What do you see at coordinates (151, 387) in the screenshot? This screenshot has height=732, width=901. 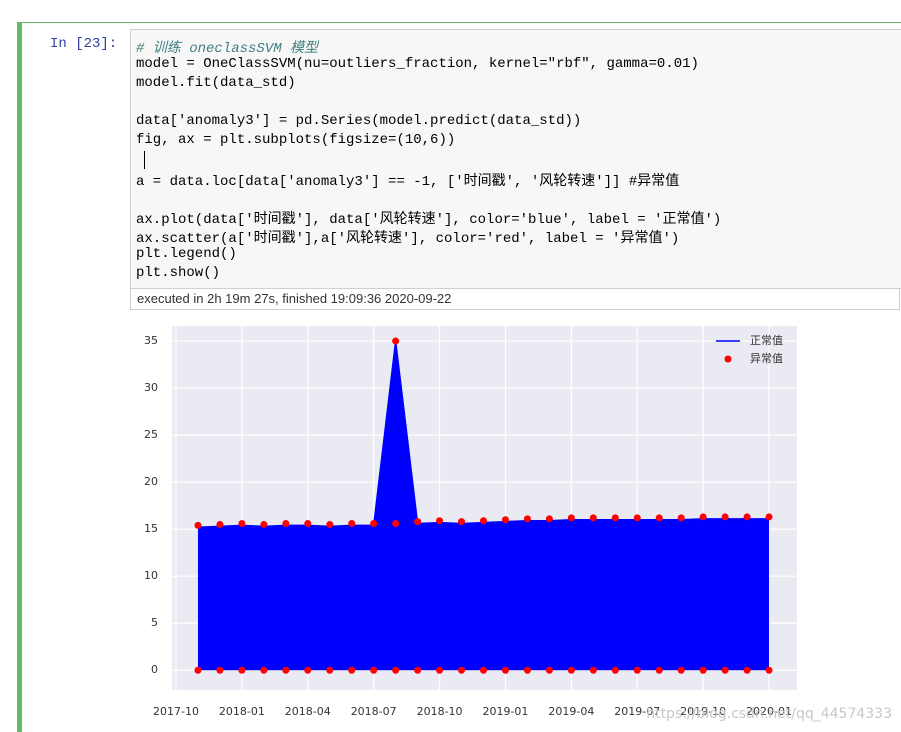 I see `y-tick-label: 30` at bounding box center [151, 387].